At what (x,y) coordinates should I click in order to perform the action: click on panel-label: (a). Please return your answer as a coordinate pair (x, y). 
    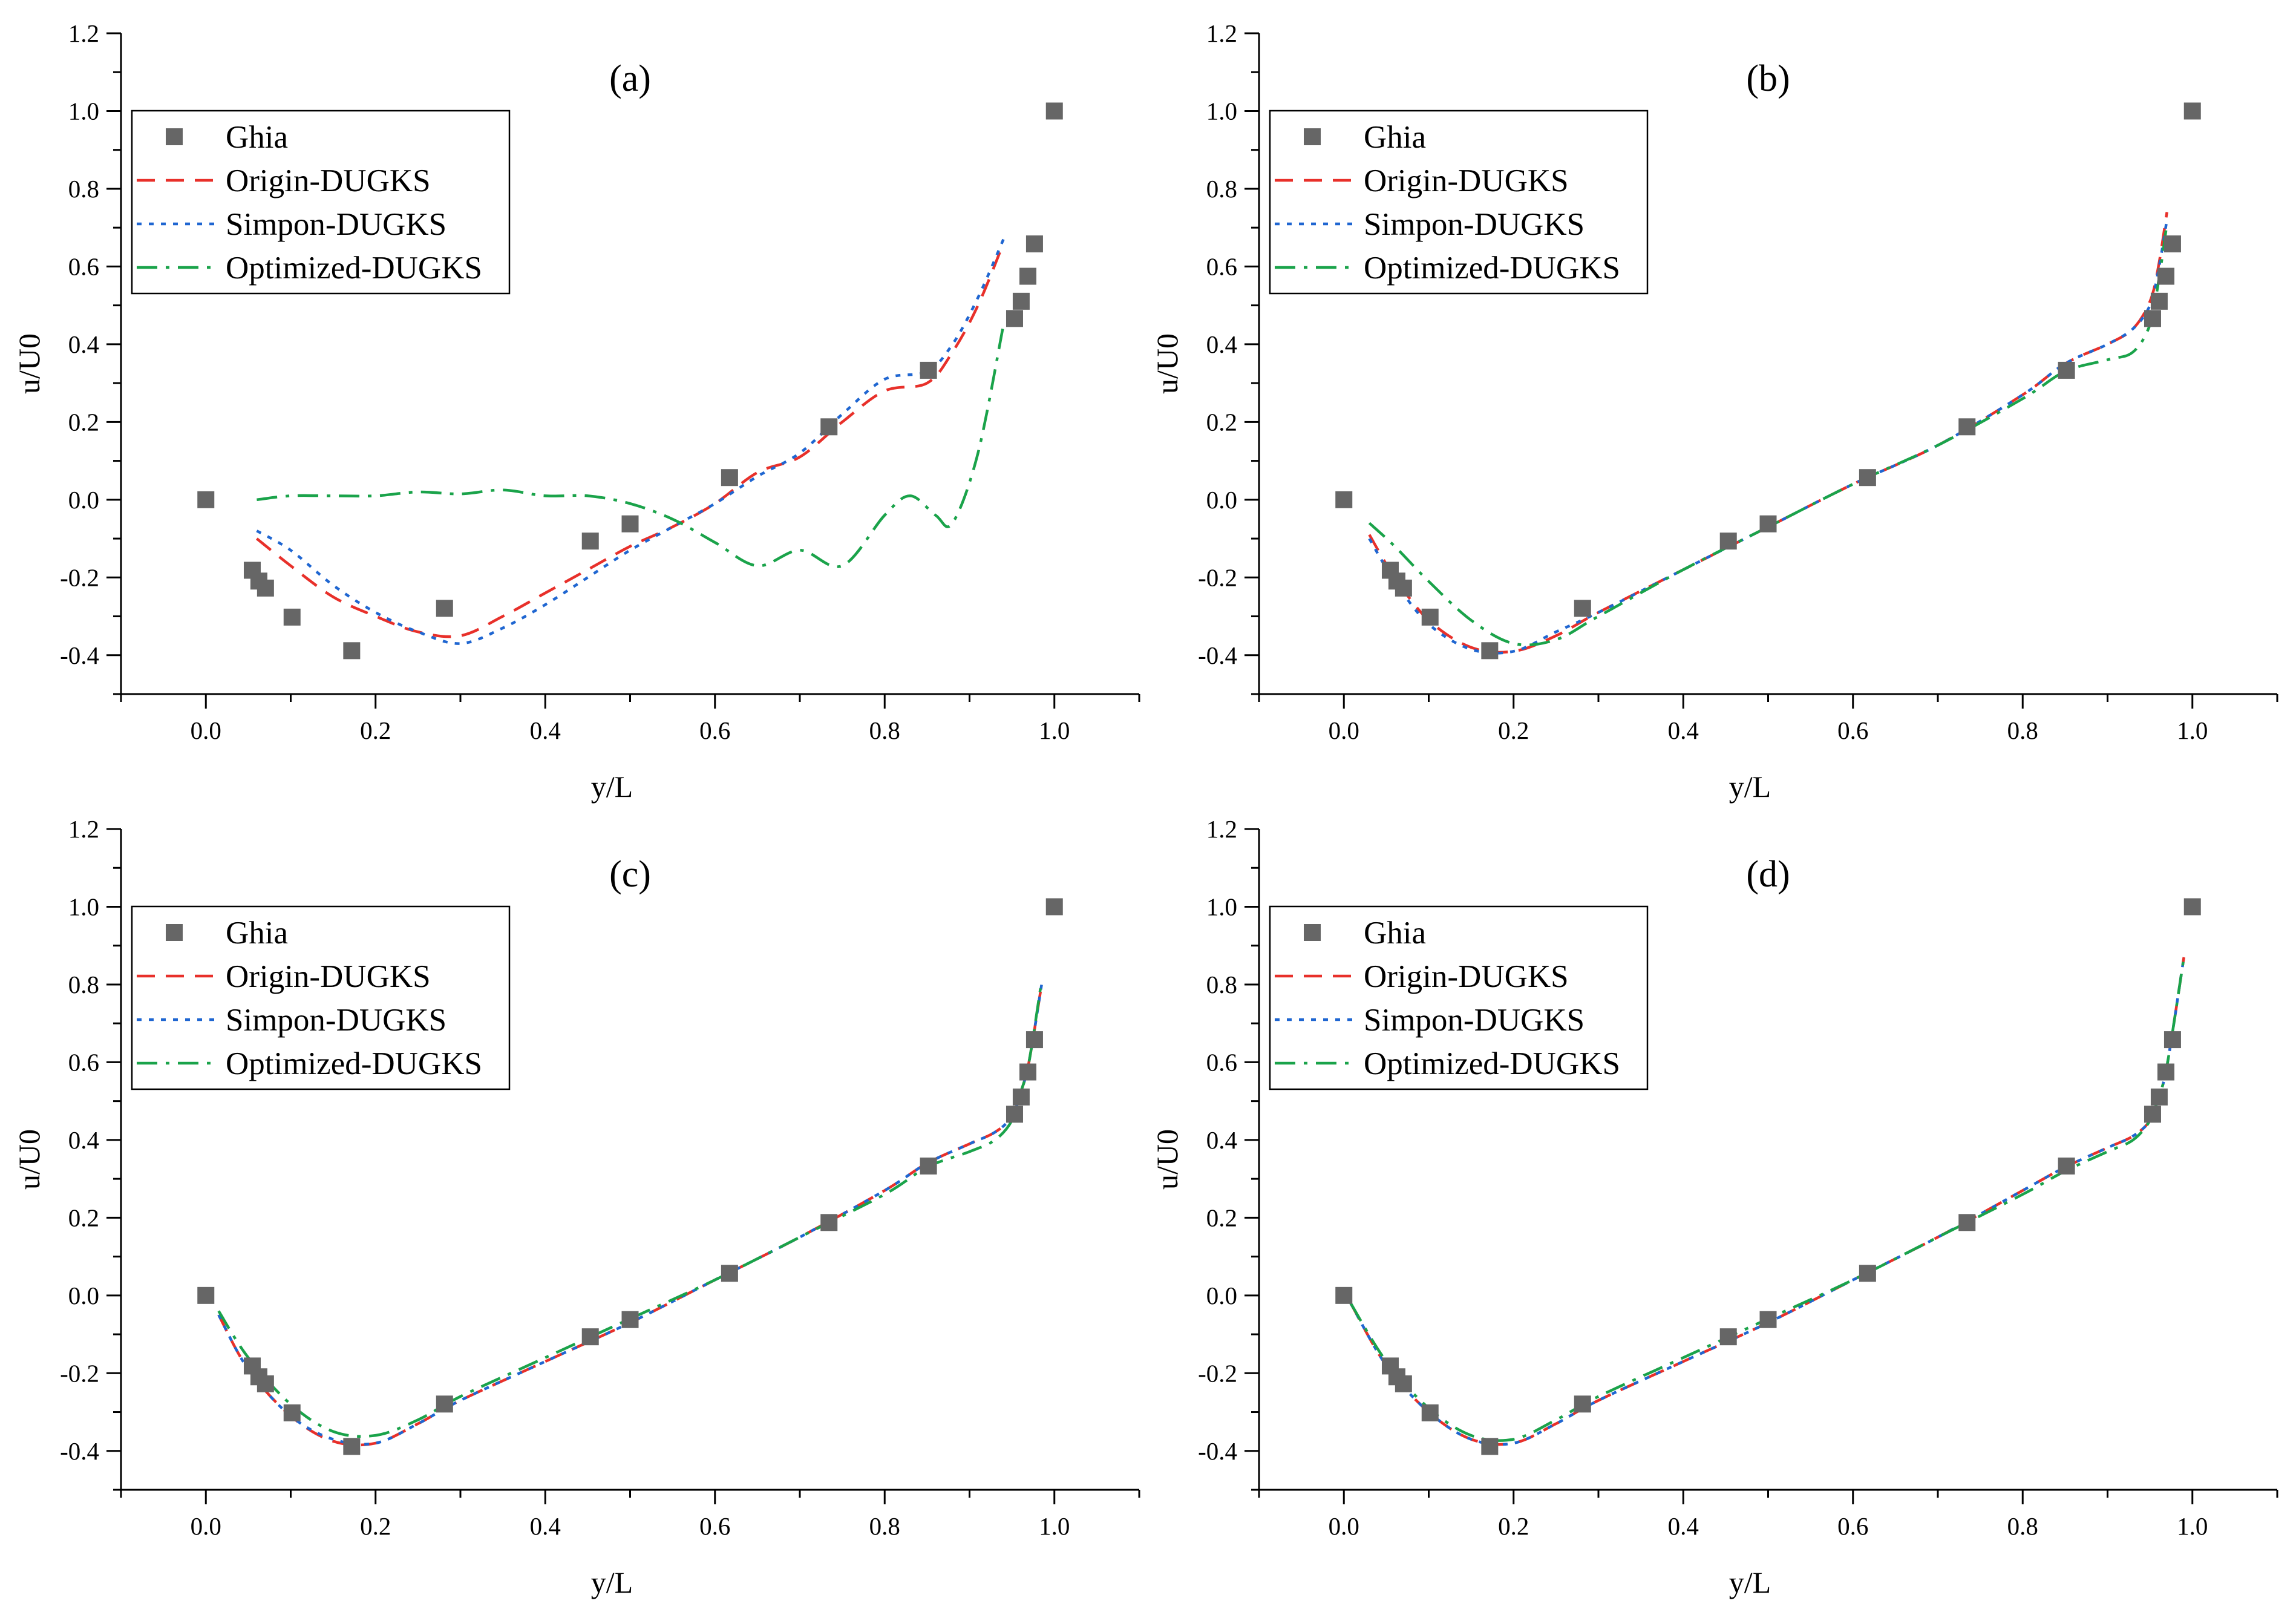
    Looking at the image, I should click on (630, 78).